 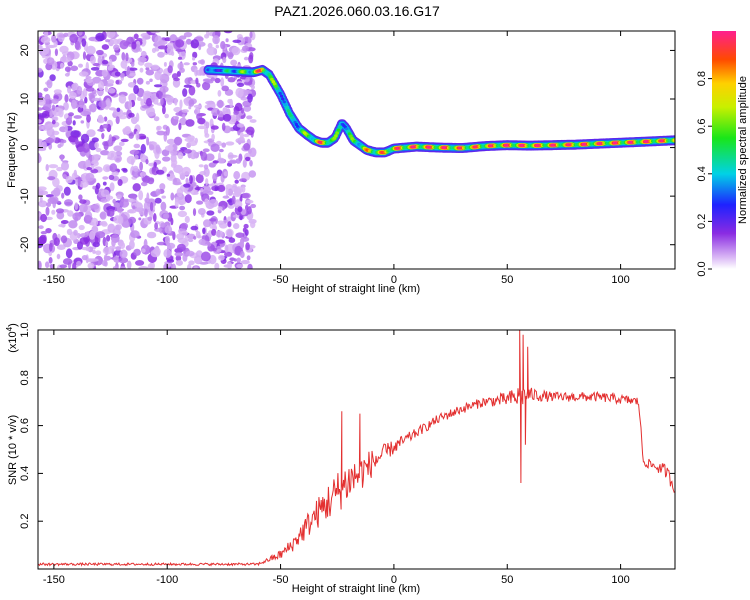 What do you see at coordinates (12, 338) in the screenshot?
I see `snr-scale-label: (x104)` at bounding box center [12, 338].